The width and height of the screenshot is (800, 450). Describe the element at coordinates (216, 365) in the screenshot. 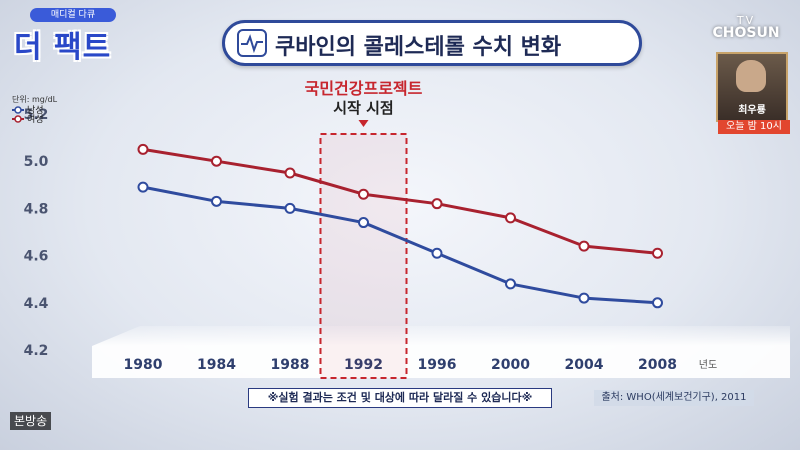

I see `x-tick-label: 1984` at that location.